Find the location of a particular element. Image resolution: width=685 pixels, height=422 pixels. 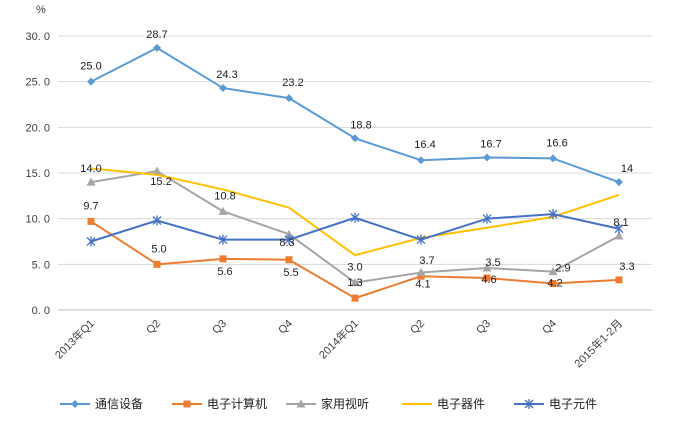

y-tick-label: 20. 0 is located at coordinates (38, 128).